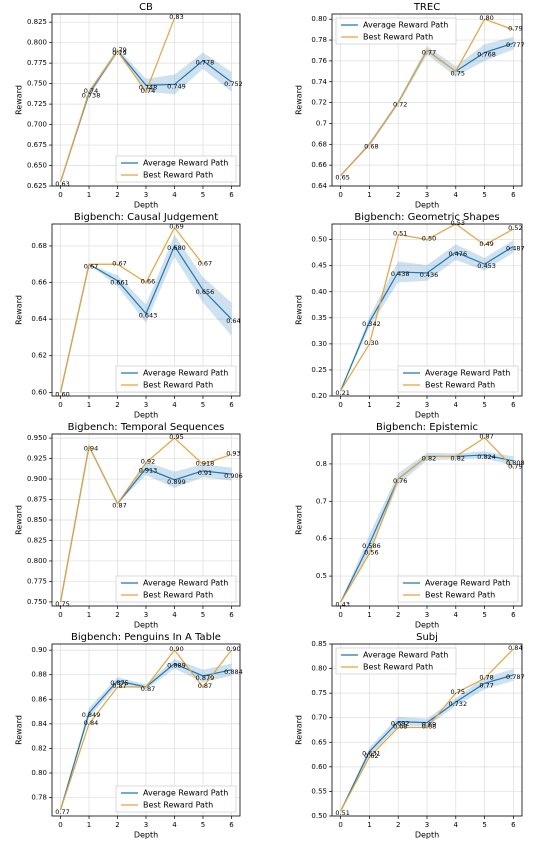 This screenshot has width=544, height=842. Describe the element at coordinates (371, 754) in the screenshot. I see `data-label: 0.631` at that location.